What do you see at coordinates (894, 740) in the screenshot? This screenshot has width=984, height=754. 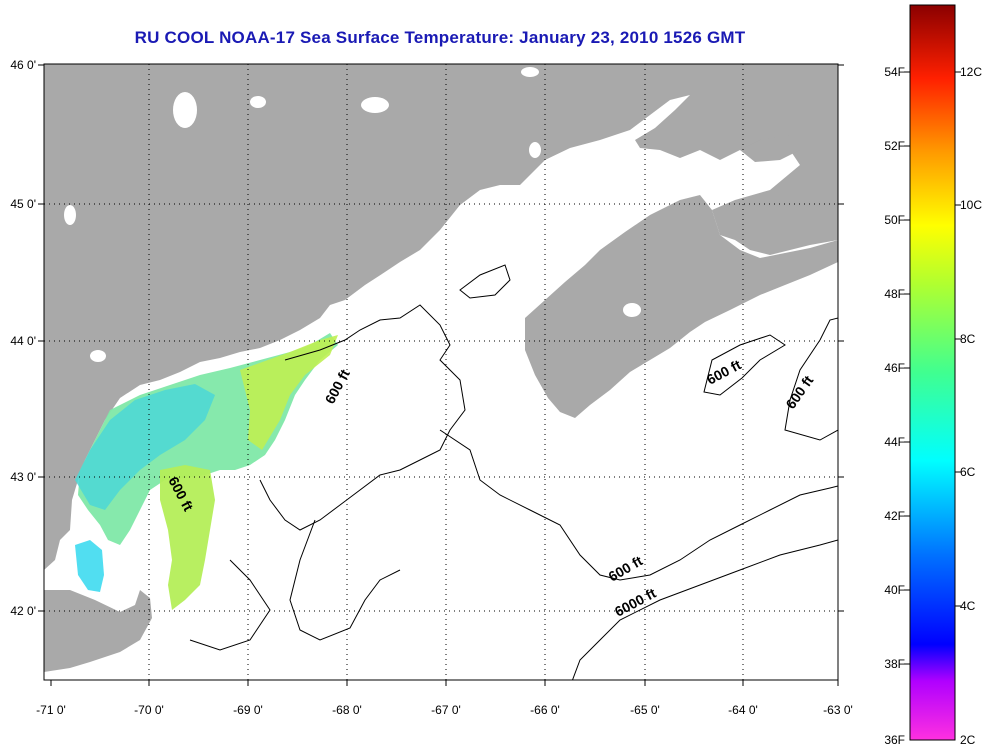 I see `colorbar-f-label: 36F` at bounding box center [894, 740].